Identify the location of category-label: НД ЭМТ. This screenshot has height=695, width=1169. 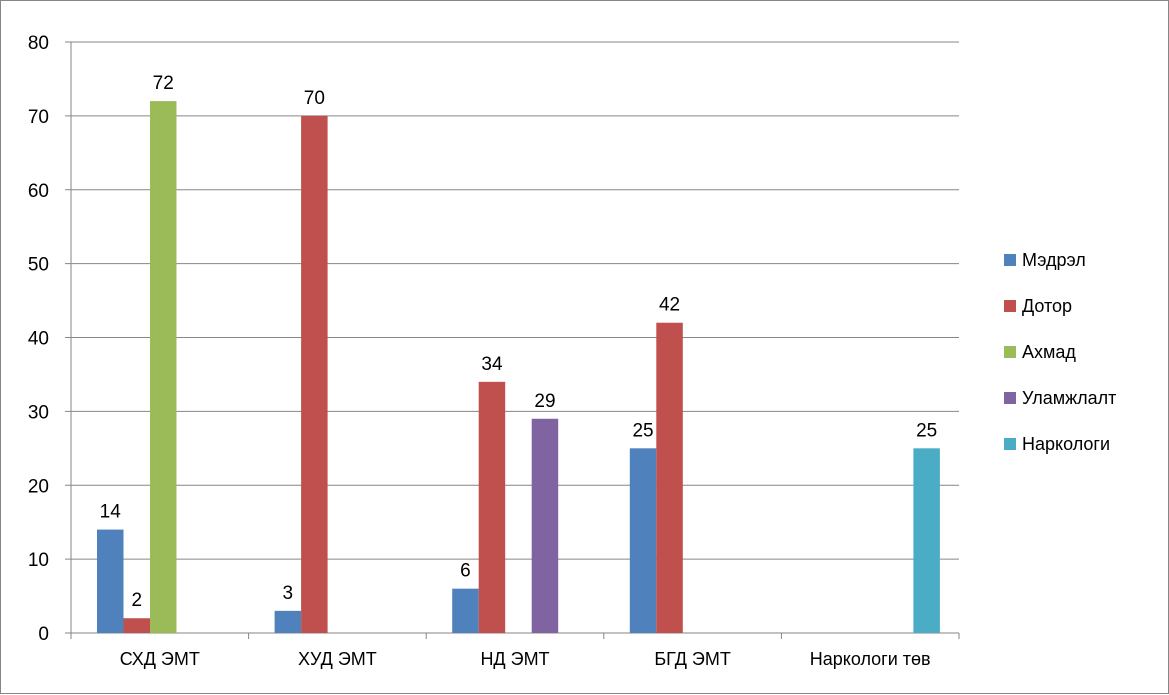
(514, 659).